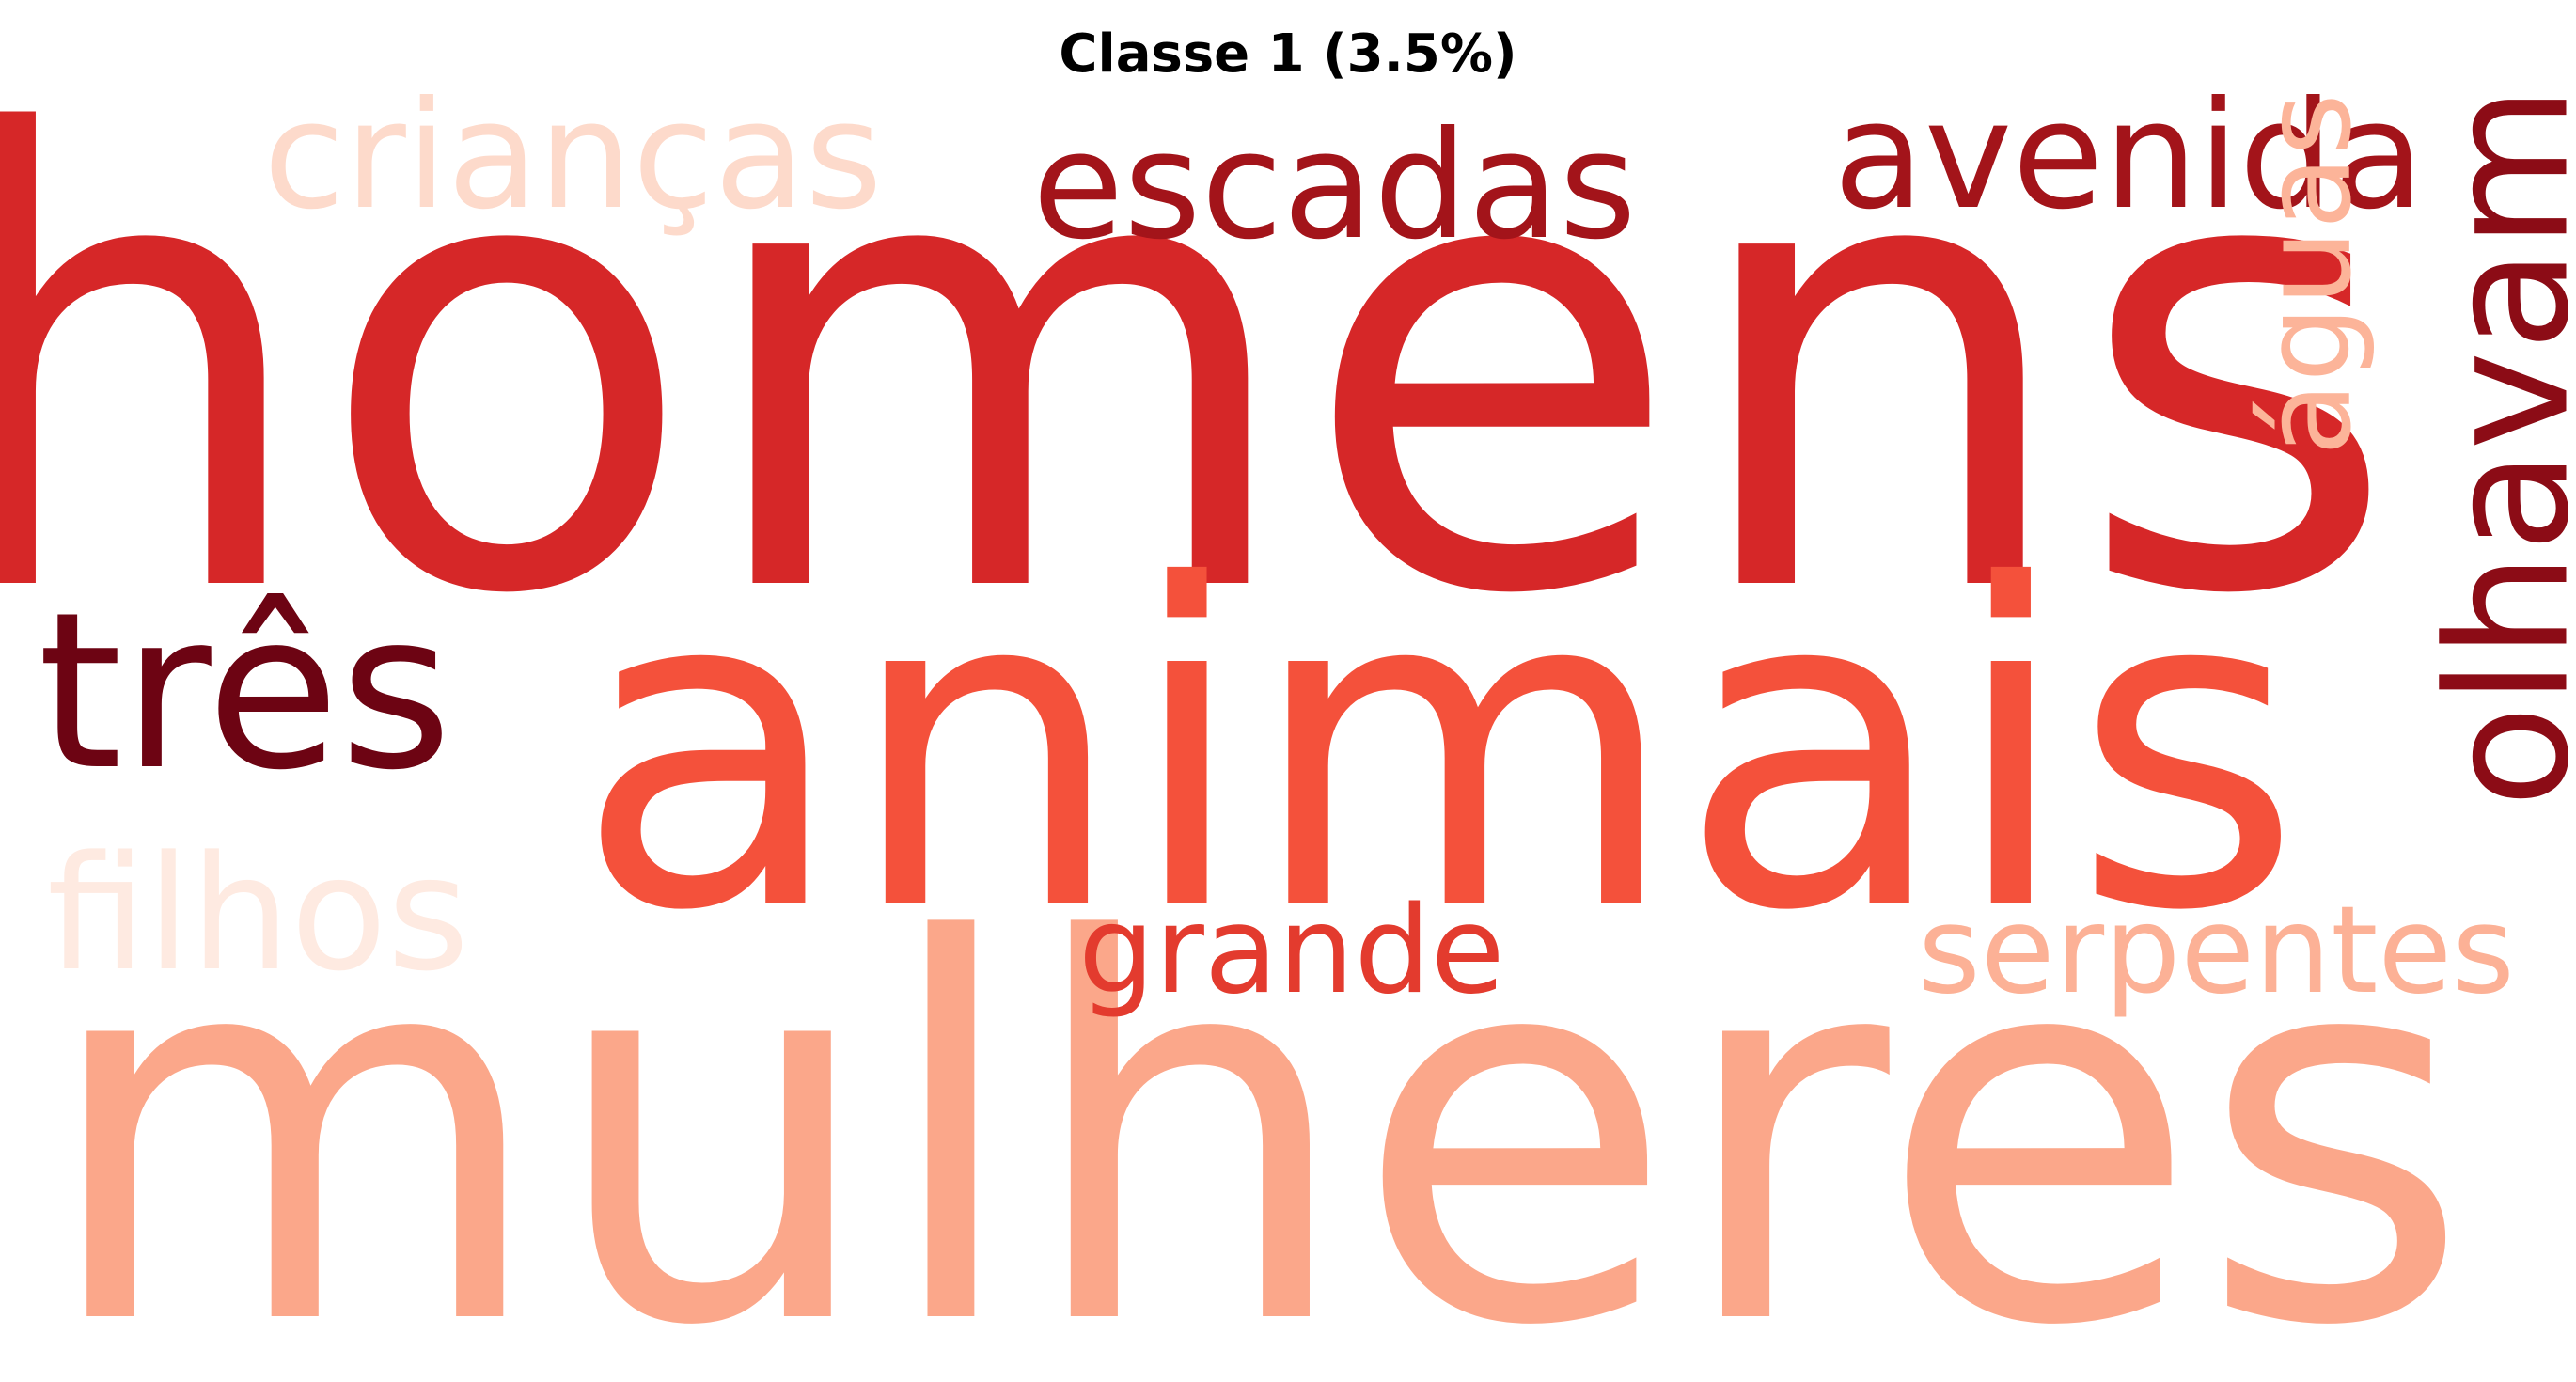 Image resolution: width=2576 pixels, height=1382 pixels. I want to click on word-filhos: filhos, so click(258, 914).